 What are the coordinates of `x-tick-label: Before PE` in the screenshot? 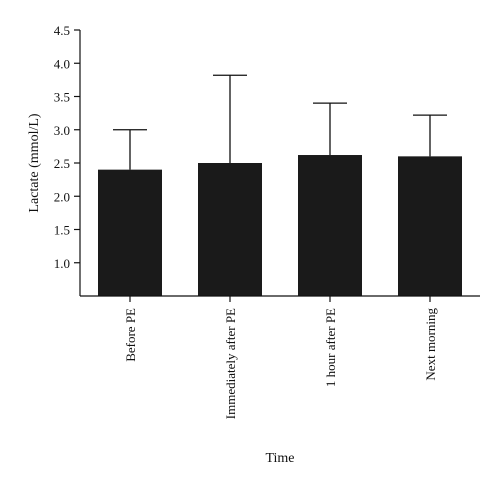 It's located at (130, 335).